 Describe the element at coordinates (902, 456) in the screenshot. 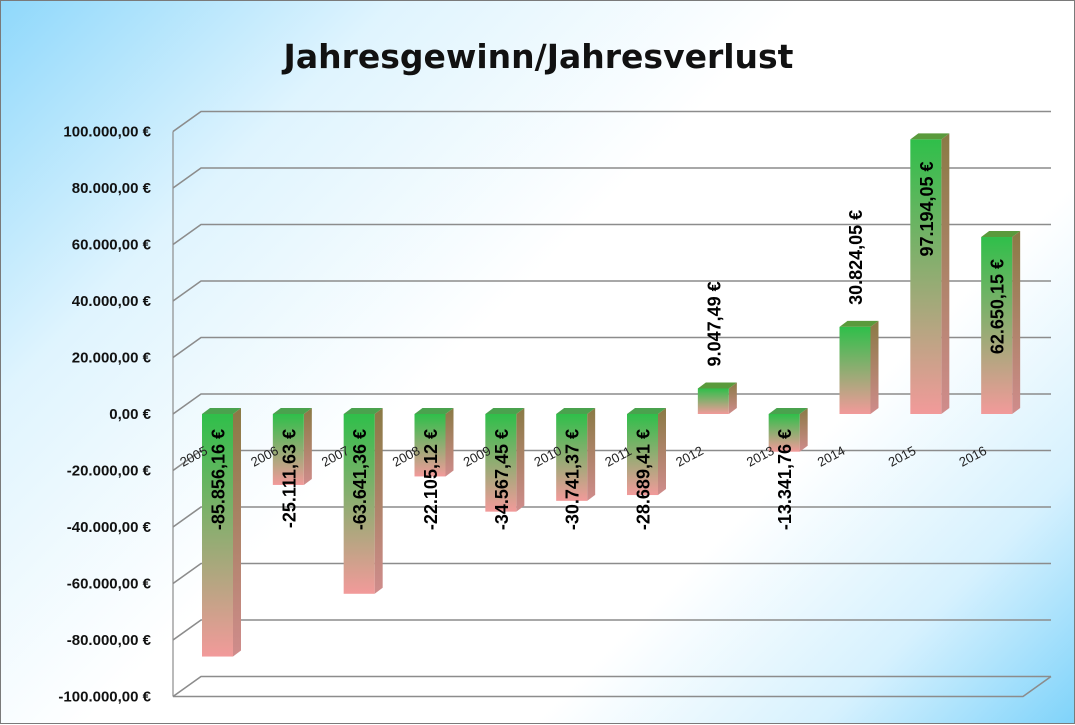

I see `x-tick-label: 2015` at that location.